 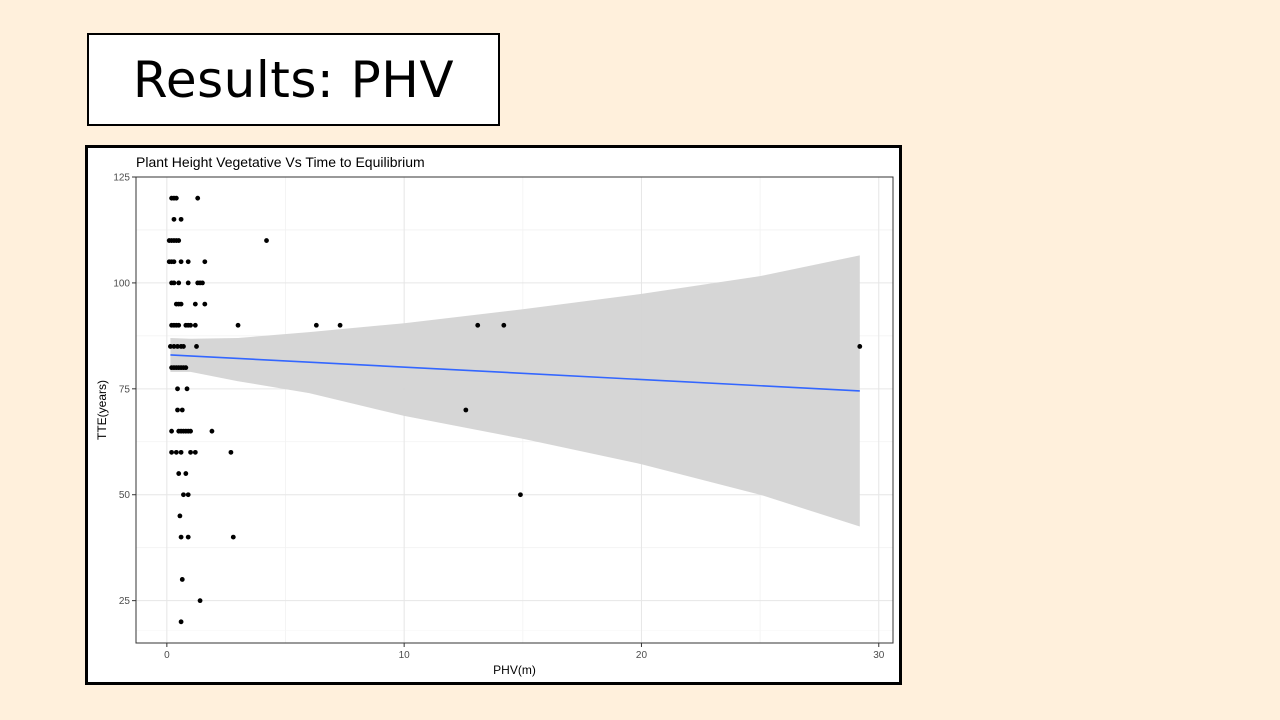 I want to click on x-tick-label: 20, so click(x=642, y=655).